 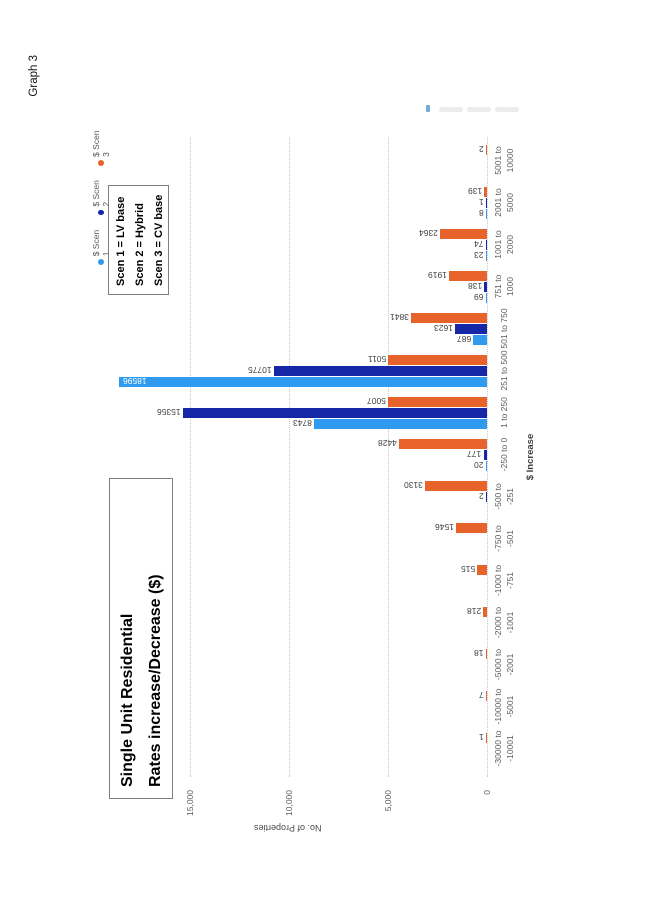 I want to click on bar-s1-c8, so click(x=486, y=466).